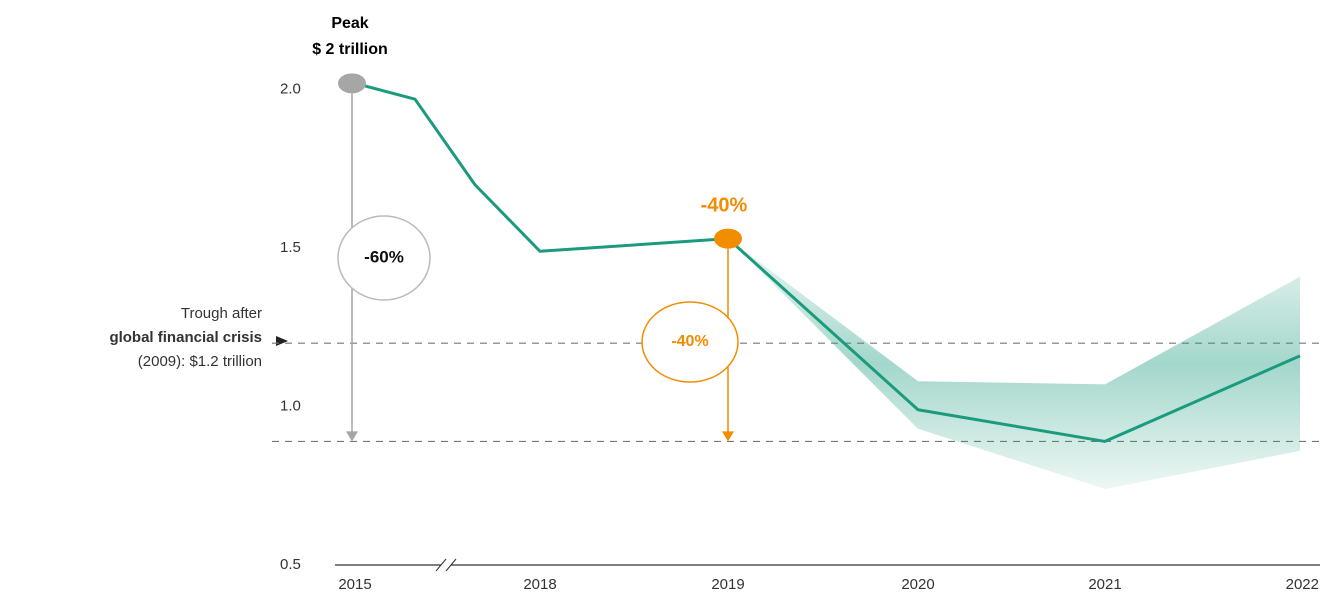 The height and width of the screenshot is (593, 1320). I want to click on callout-label: -60%, so click(384, 256).